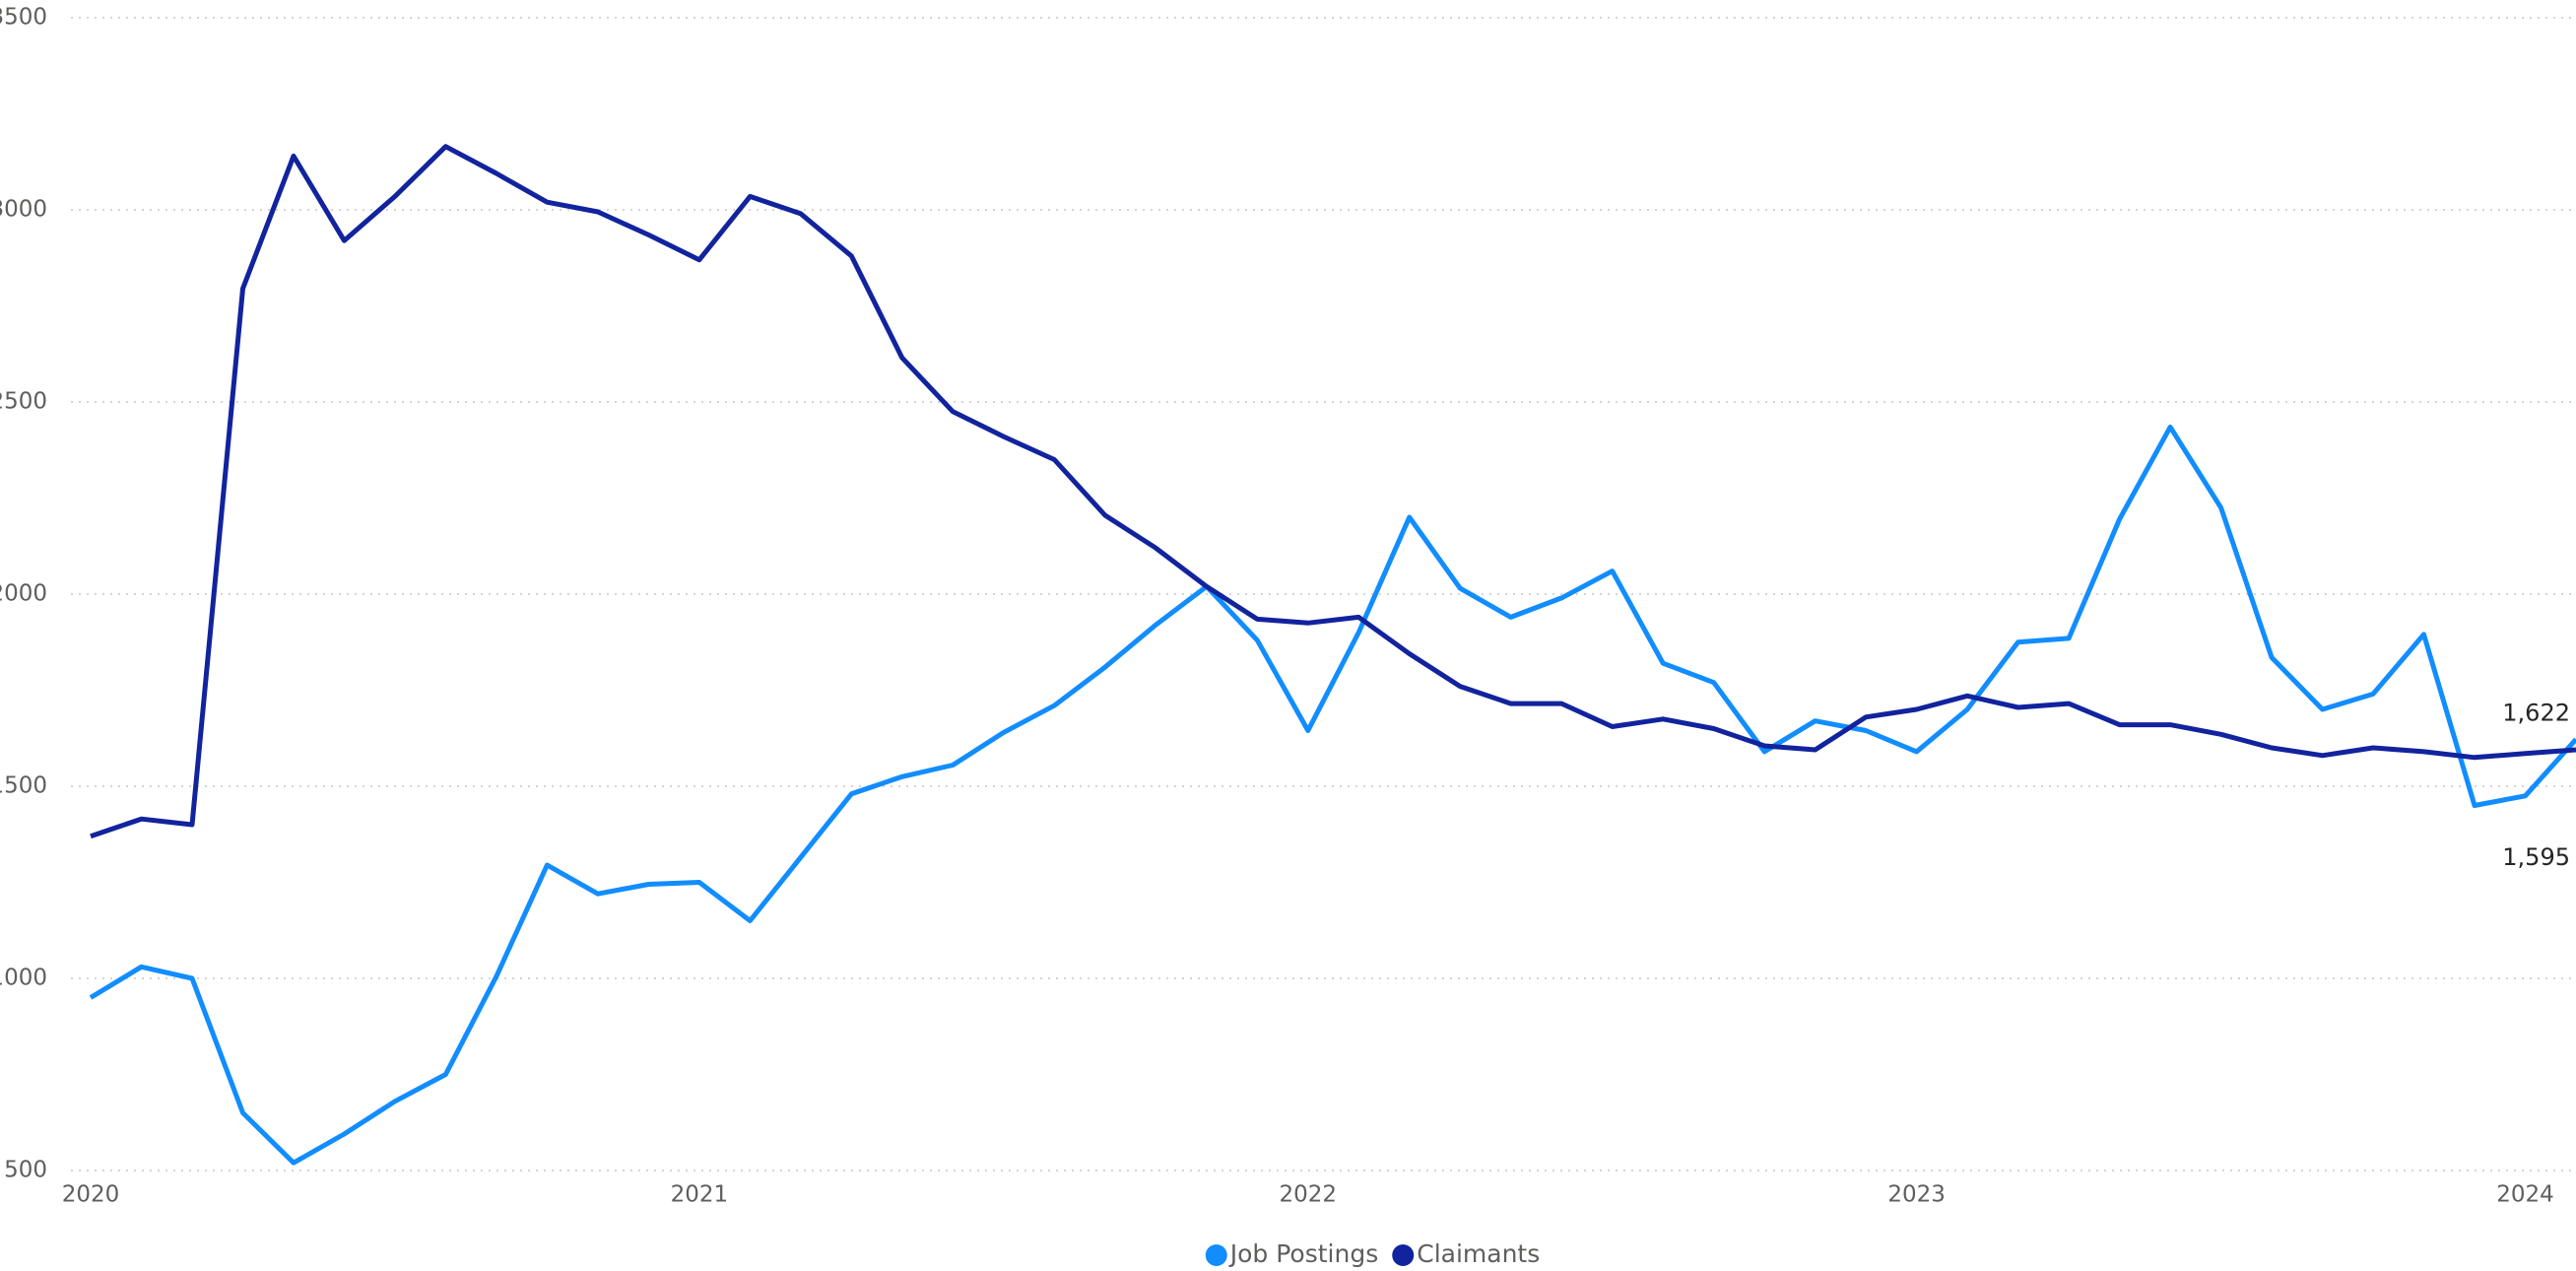 Image resolution: width=2576 pixels, height=1271 pixels. I want to click on y-tick-label: 500, so click(26, 1170).